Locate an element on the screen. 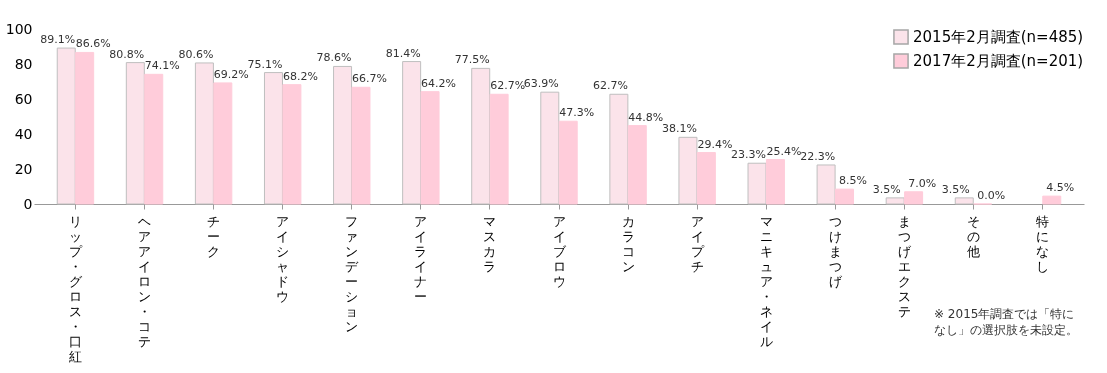 The height and width of the screenshot is (373, 1107). category-label: リップ・グロス・口紅 is located at coordinates (75, 288).